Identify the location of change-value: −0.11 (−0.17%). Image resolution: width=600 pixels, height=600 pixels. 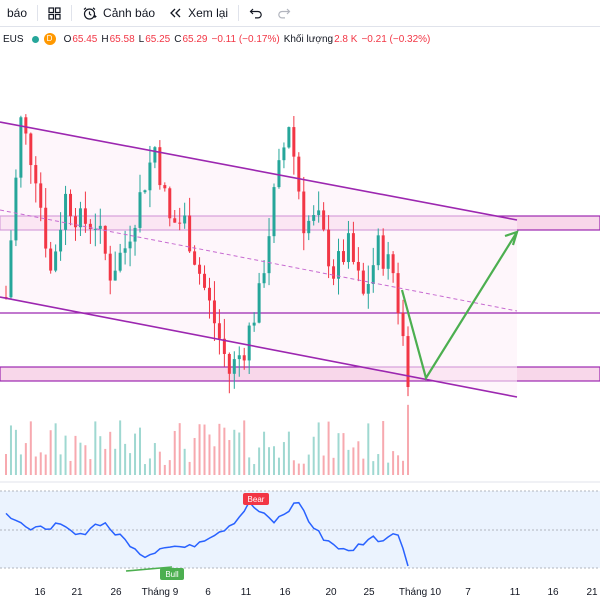
(245, 39).